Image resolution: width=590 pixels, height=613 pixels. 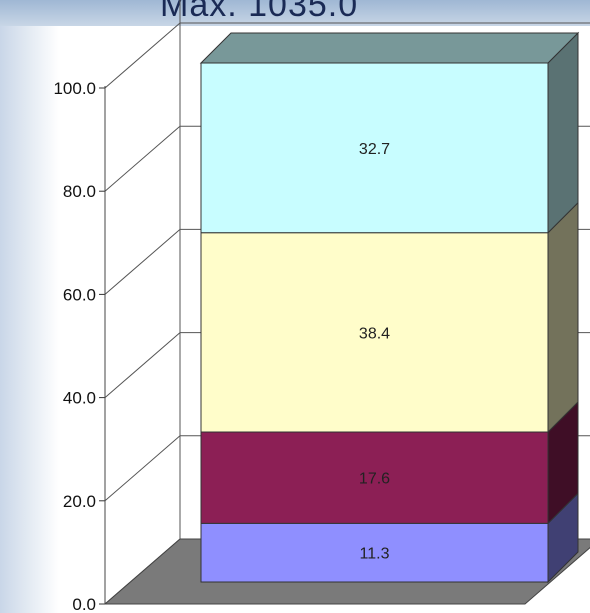 What do you see at coordinates (79, 191) in the screenshot?
I see `y-tick-label-4: 80.0` at bounding box center [79, 191].